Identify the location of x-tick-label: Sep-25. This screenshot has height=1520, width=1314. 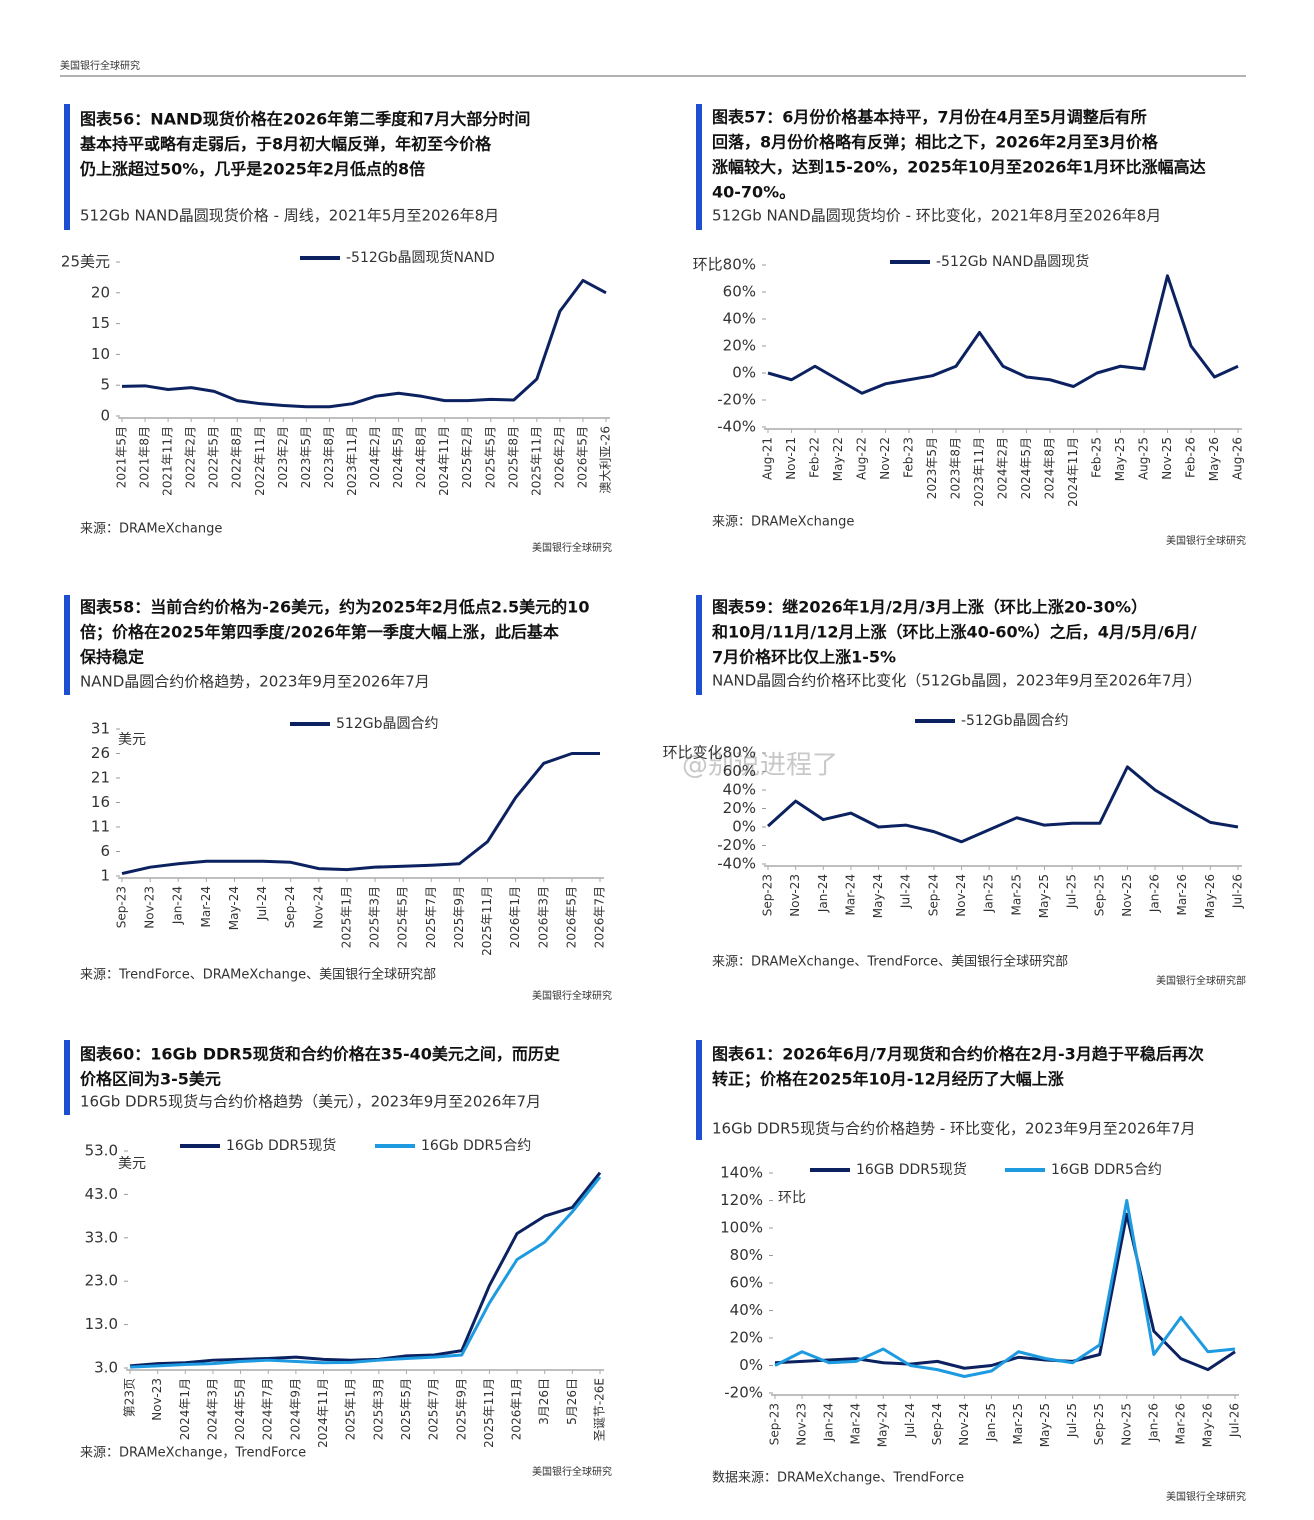
(1099, 895).